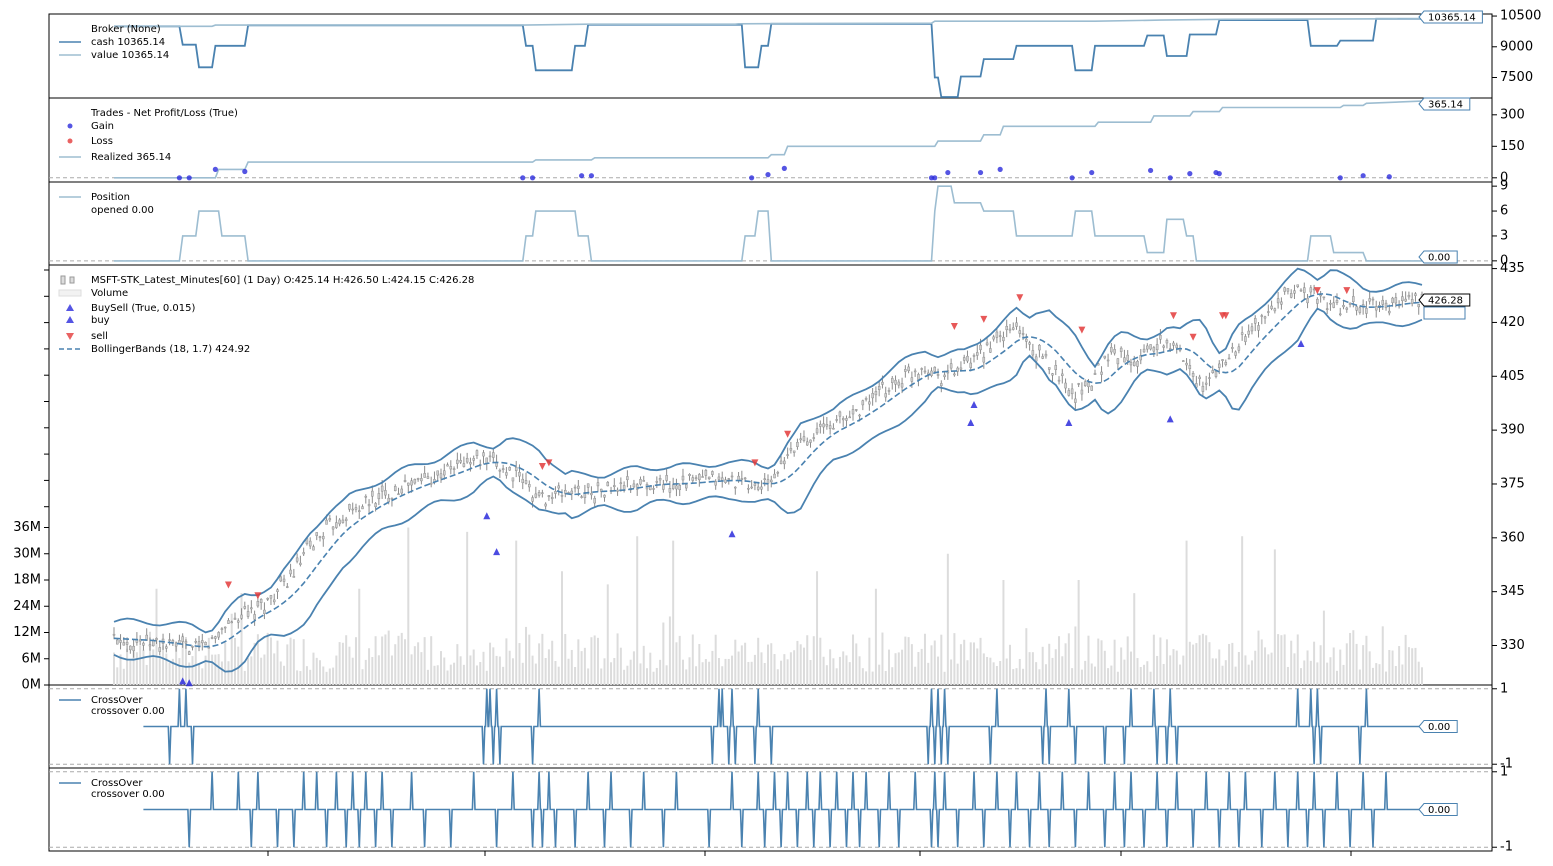 The height and width of the screenshot is (866, 1553). Describe the element at coordinates (768, 223) in the screenshot. I see `opened-series-line` at that location.